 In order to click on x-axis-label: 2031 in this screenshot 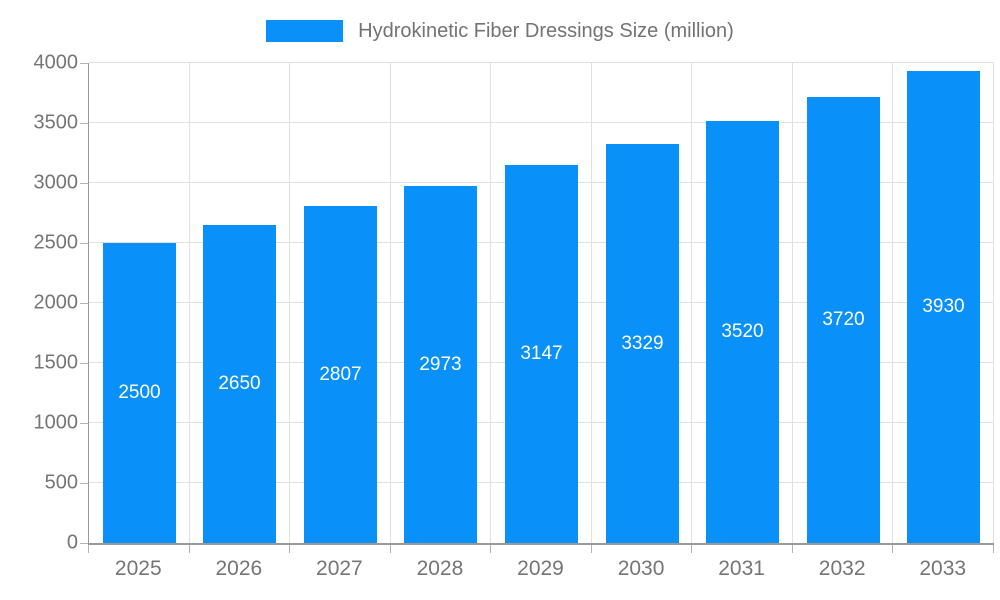, I will do `click(741, 568)`.